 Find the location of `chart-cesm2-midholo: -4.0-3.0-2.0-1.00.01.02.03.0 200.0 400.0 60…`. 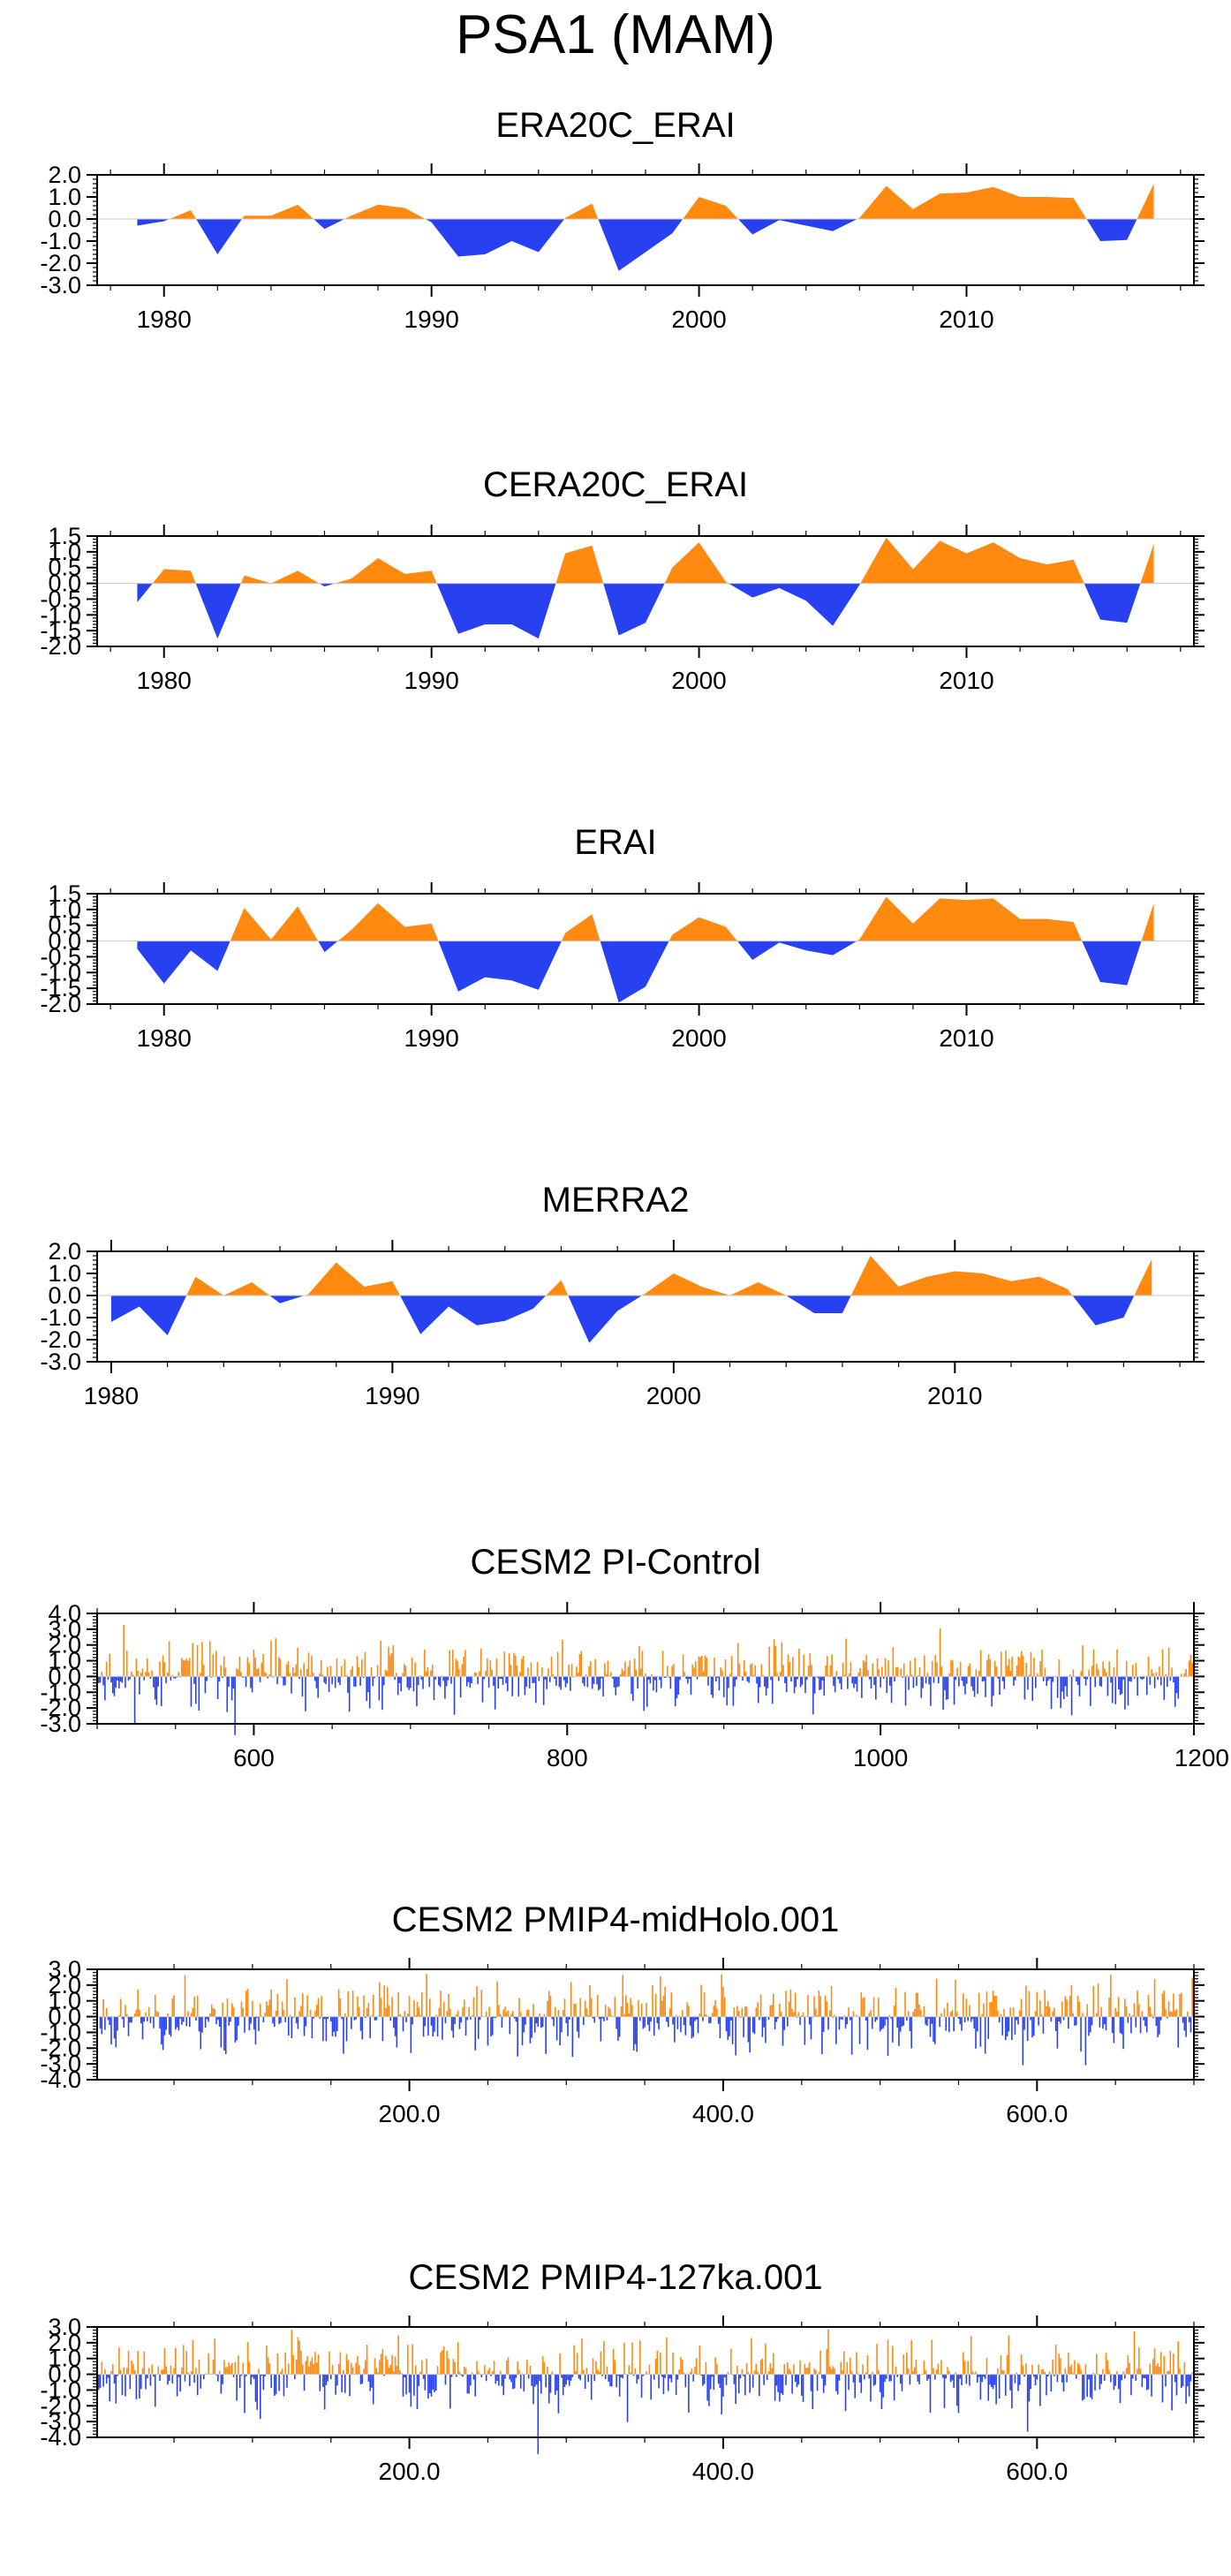

chart-cesm2-midholo: -4.0-3.0-2.0-1.00.01.02.03.0 200.0 400.0 60… is located at coordinates (622, 2042).